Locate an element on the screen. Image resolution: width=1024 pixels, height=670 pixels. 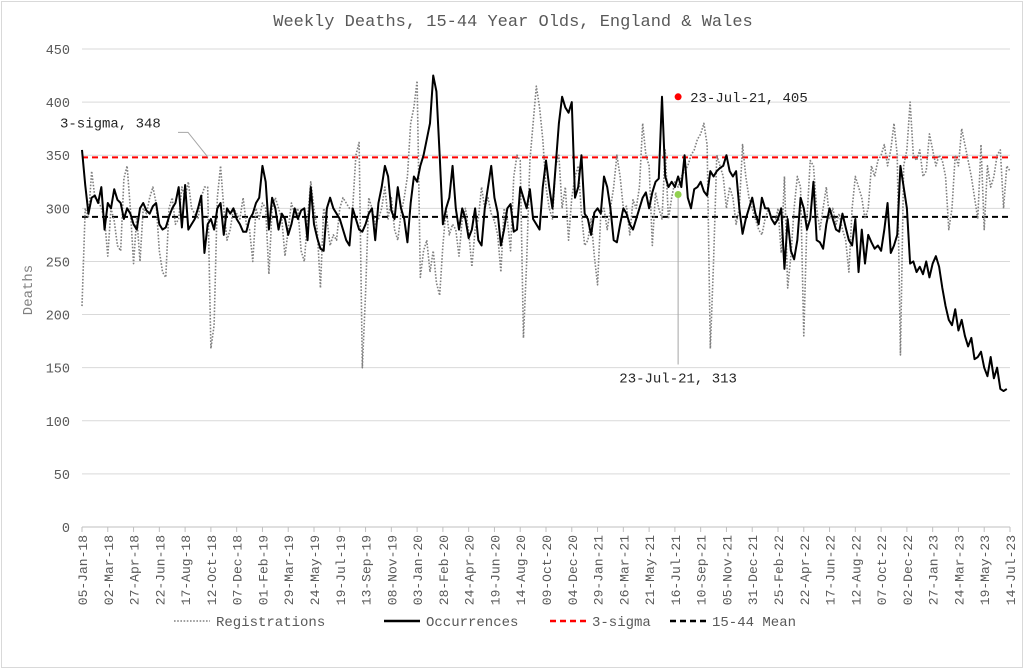
x-tick-label: 31-Dec-21 is located at coordinates (753, 570).